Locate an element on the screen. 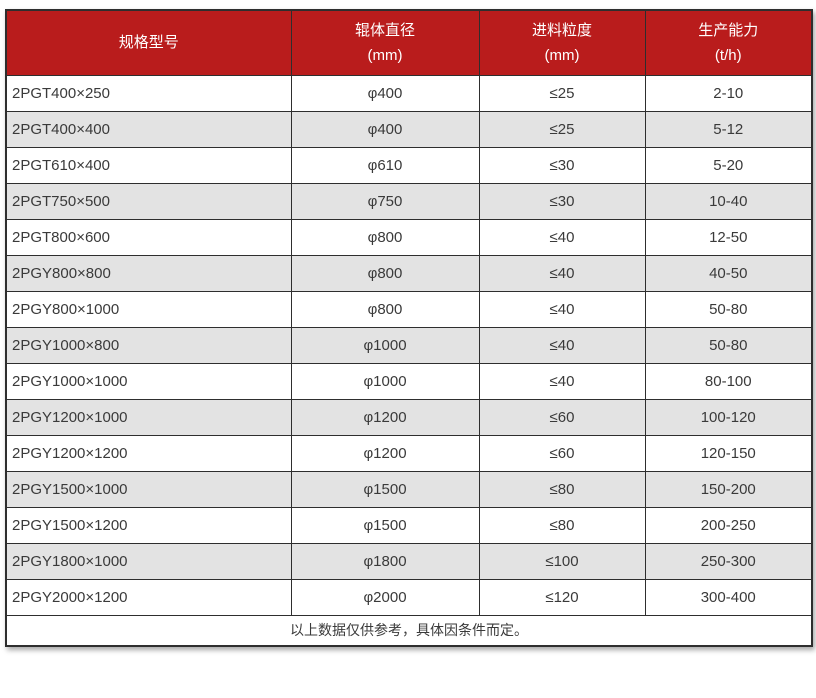  table-row: 2PGT610×400 φ610 ≤30 5-20 is located at coordinates (409, 165).